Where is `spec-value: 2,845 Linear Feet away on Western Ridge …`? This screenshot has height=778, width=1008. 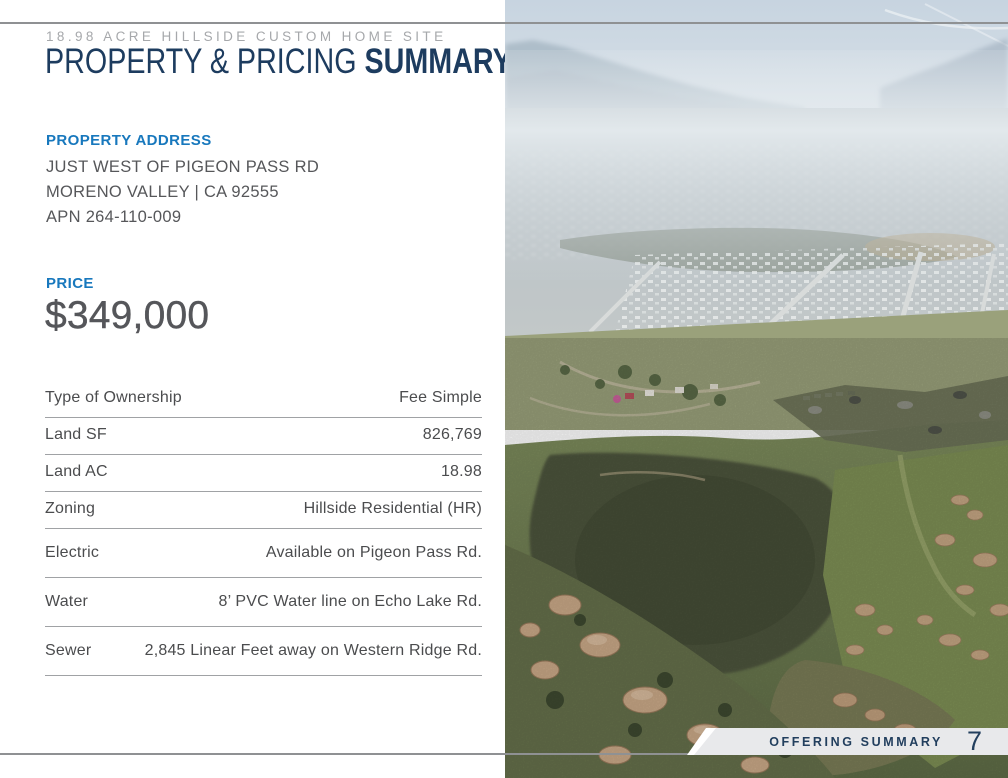 spec-value: 2,845 Linear Feet away on Western Ridge … is located at coordinates (313, 650).